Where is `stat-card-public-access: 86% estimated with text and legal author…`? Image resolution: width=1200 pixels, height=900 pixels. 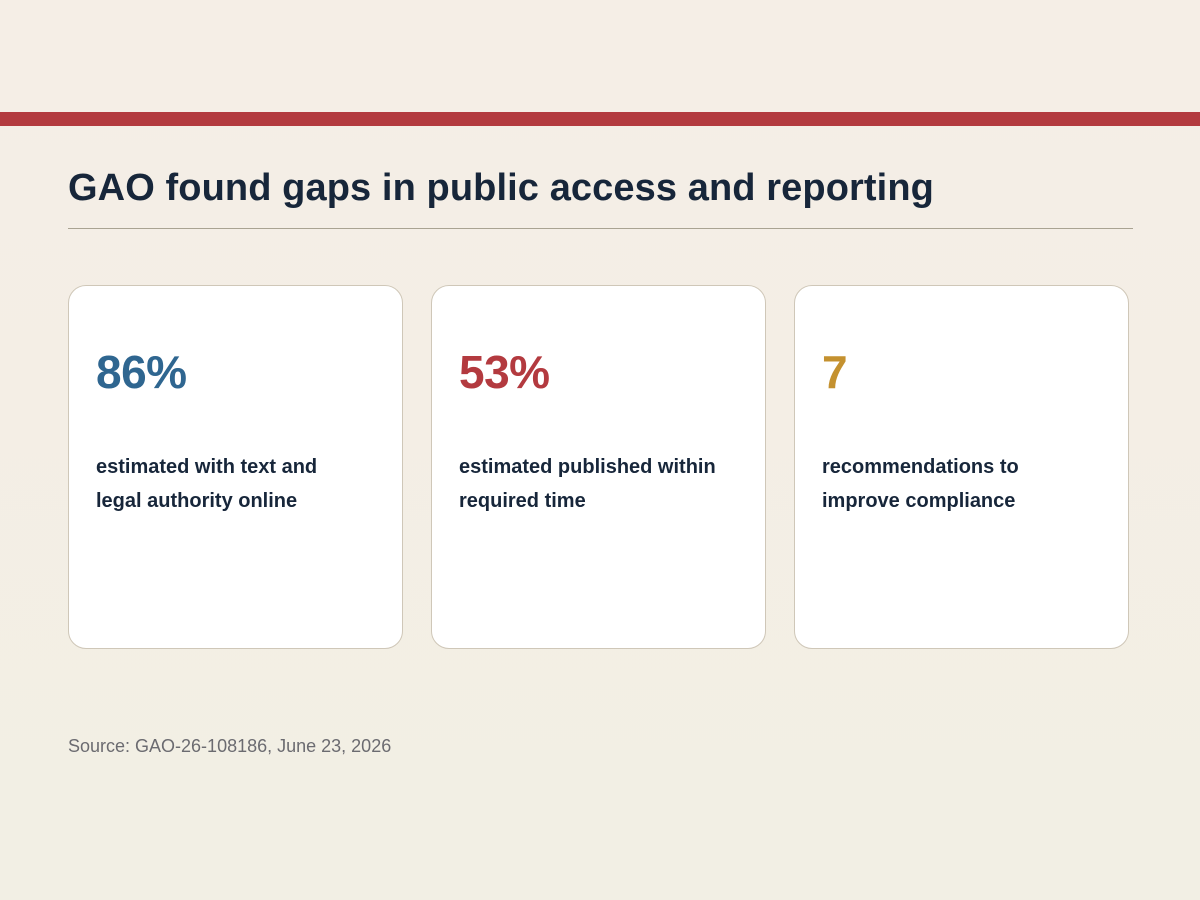 stat-card-public-access: 86% estimated with text and legal author… is located at coordinates (235, 467).